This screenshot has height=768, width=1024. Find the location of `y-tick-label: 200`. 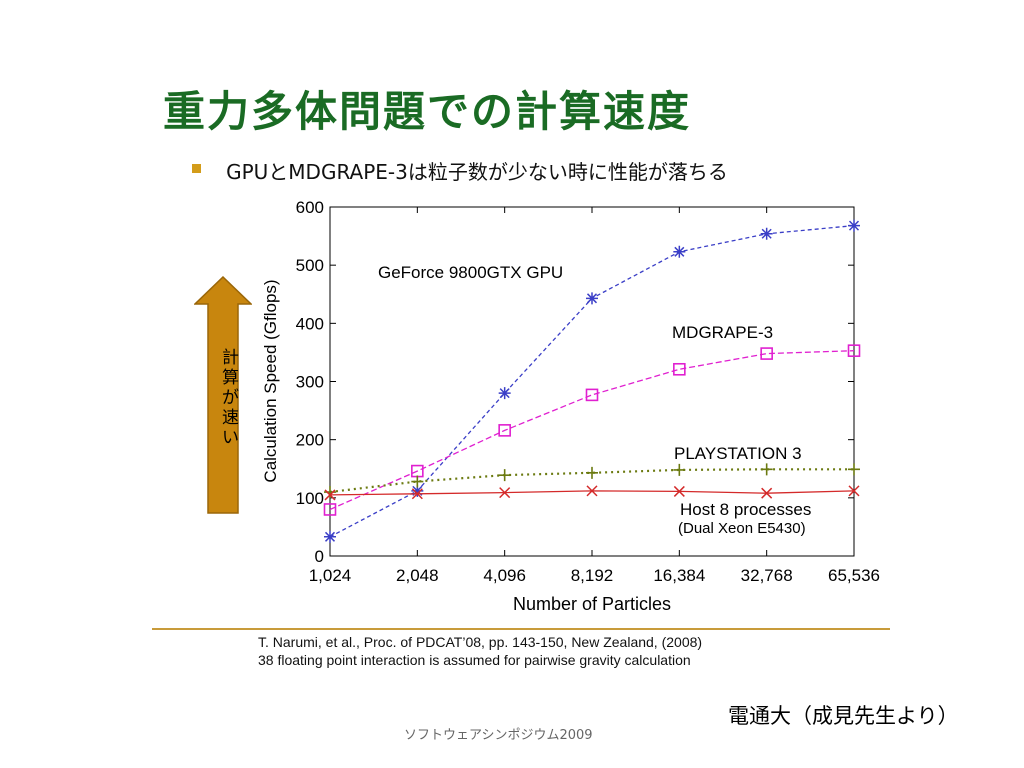

y-tick-label: 200 is located at coordinates (310, 440).